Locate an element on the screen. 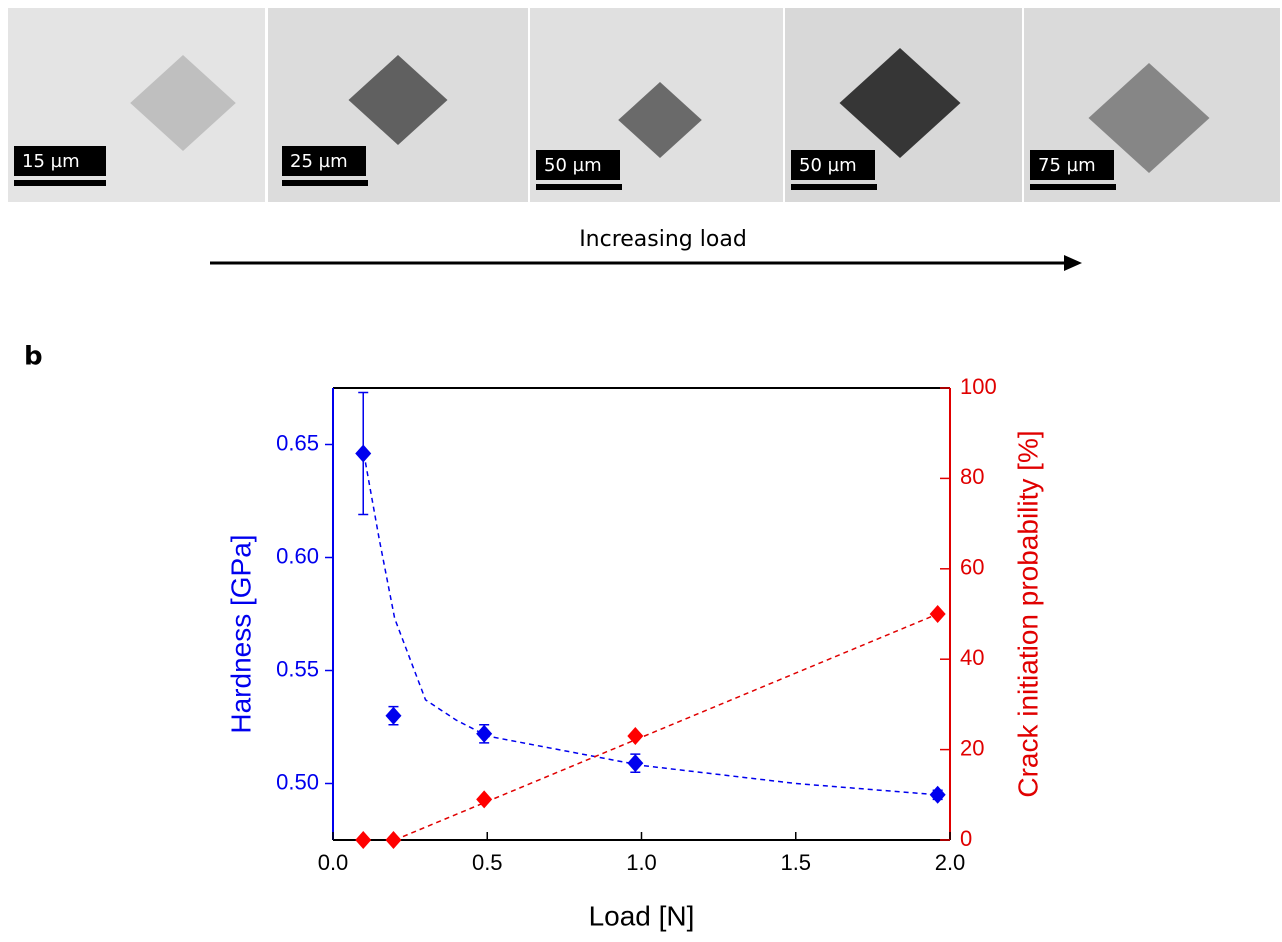 The height and width of the screenshot is (942, 1282). y2-tick-label: 20 is located at coordinates (972, 747).